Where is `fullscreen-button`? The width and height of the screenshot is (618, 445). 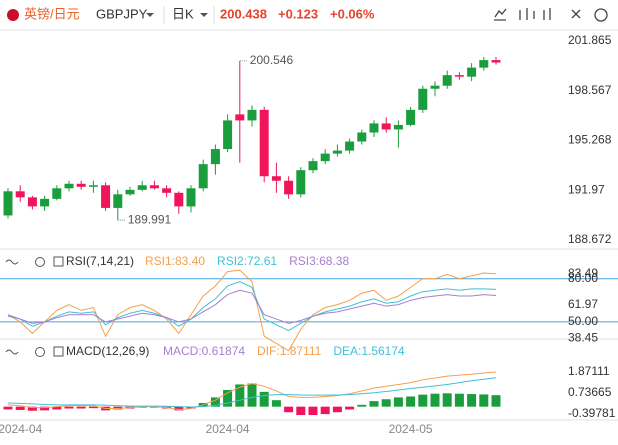 fullscreen-button is located at coordinates (576, 14).